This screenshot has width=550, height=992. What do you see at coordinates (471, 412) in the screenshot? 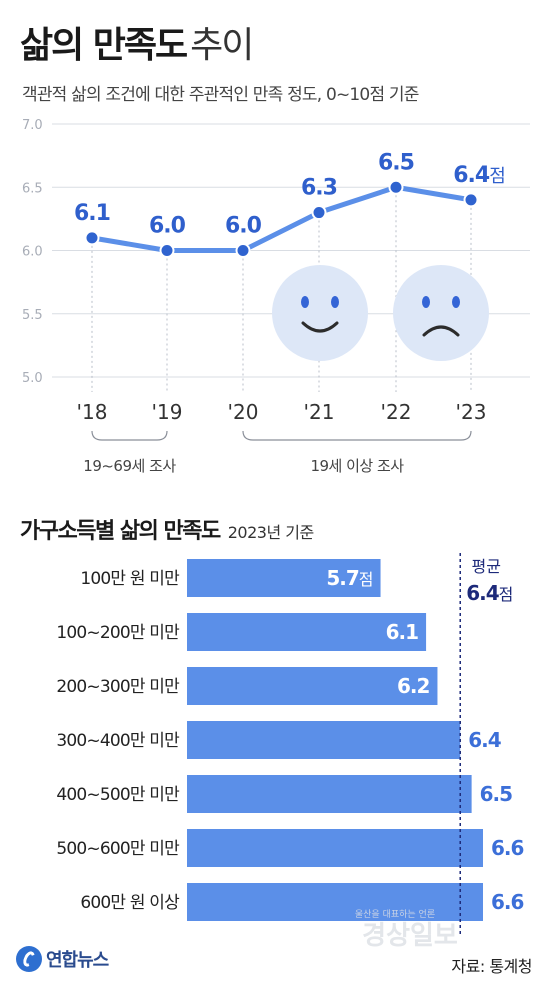
I see `x-tick-label: '23` at bounding box center [471, 412].